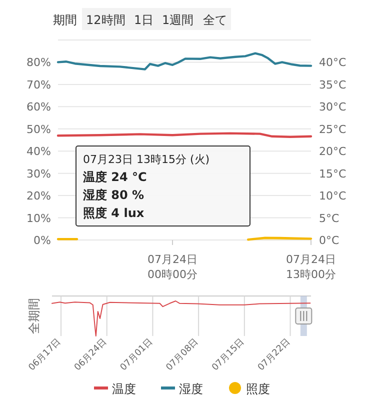 This screenshot has height=400, width=369. What do you see at coordinates (106, 20) in the screenshot?
I see `text: 12時間` at bounding box center [106, 20].